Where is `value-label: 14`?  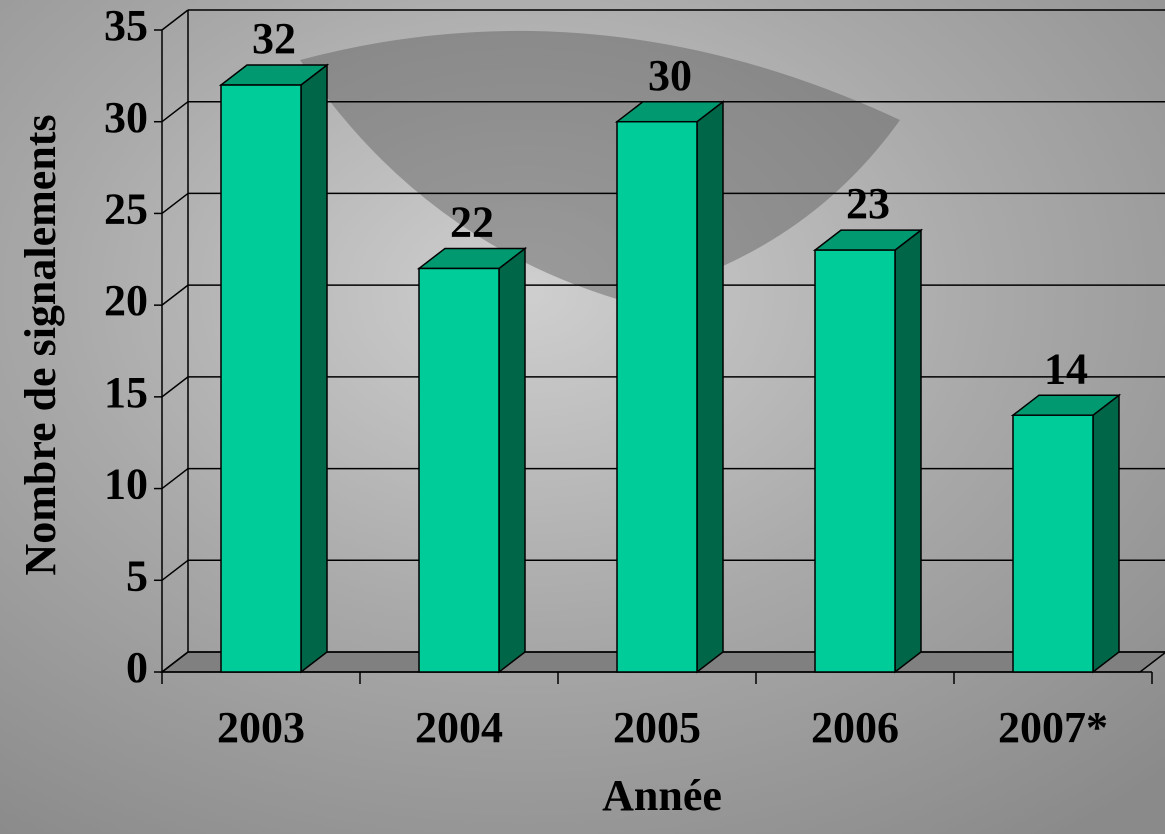
value-label: 14 is located at coordinates (1066, 368).